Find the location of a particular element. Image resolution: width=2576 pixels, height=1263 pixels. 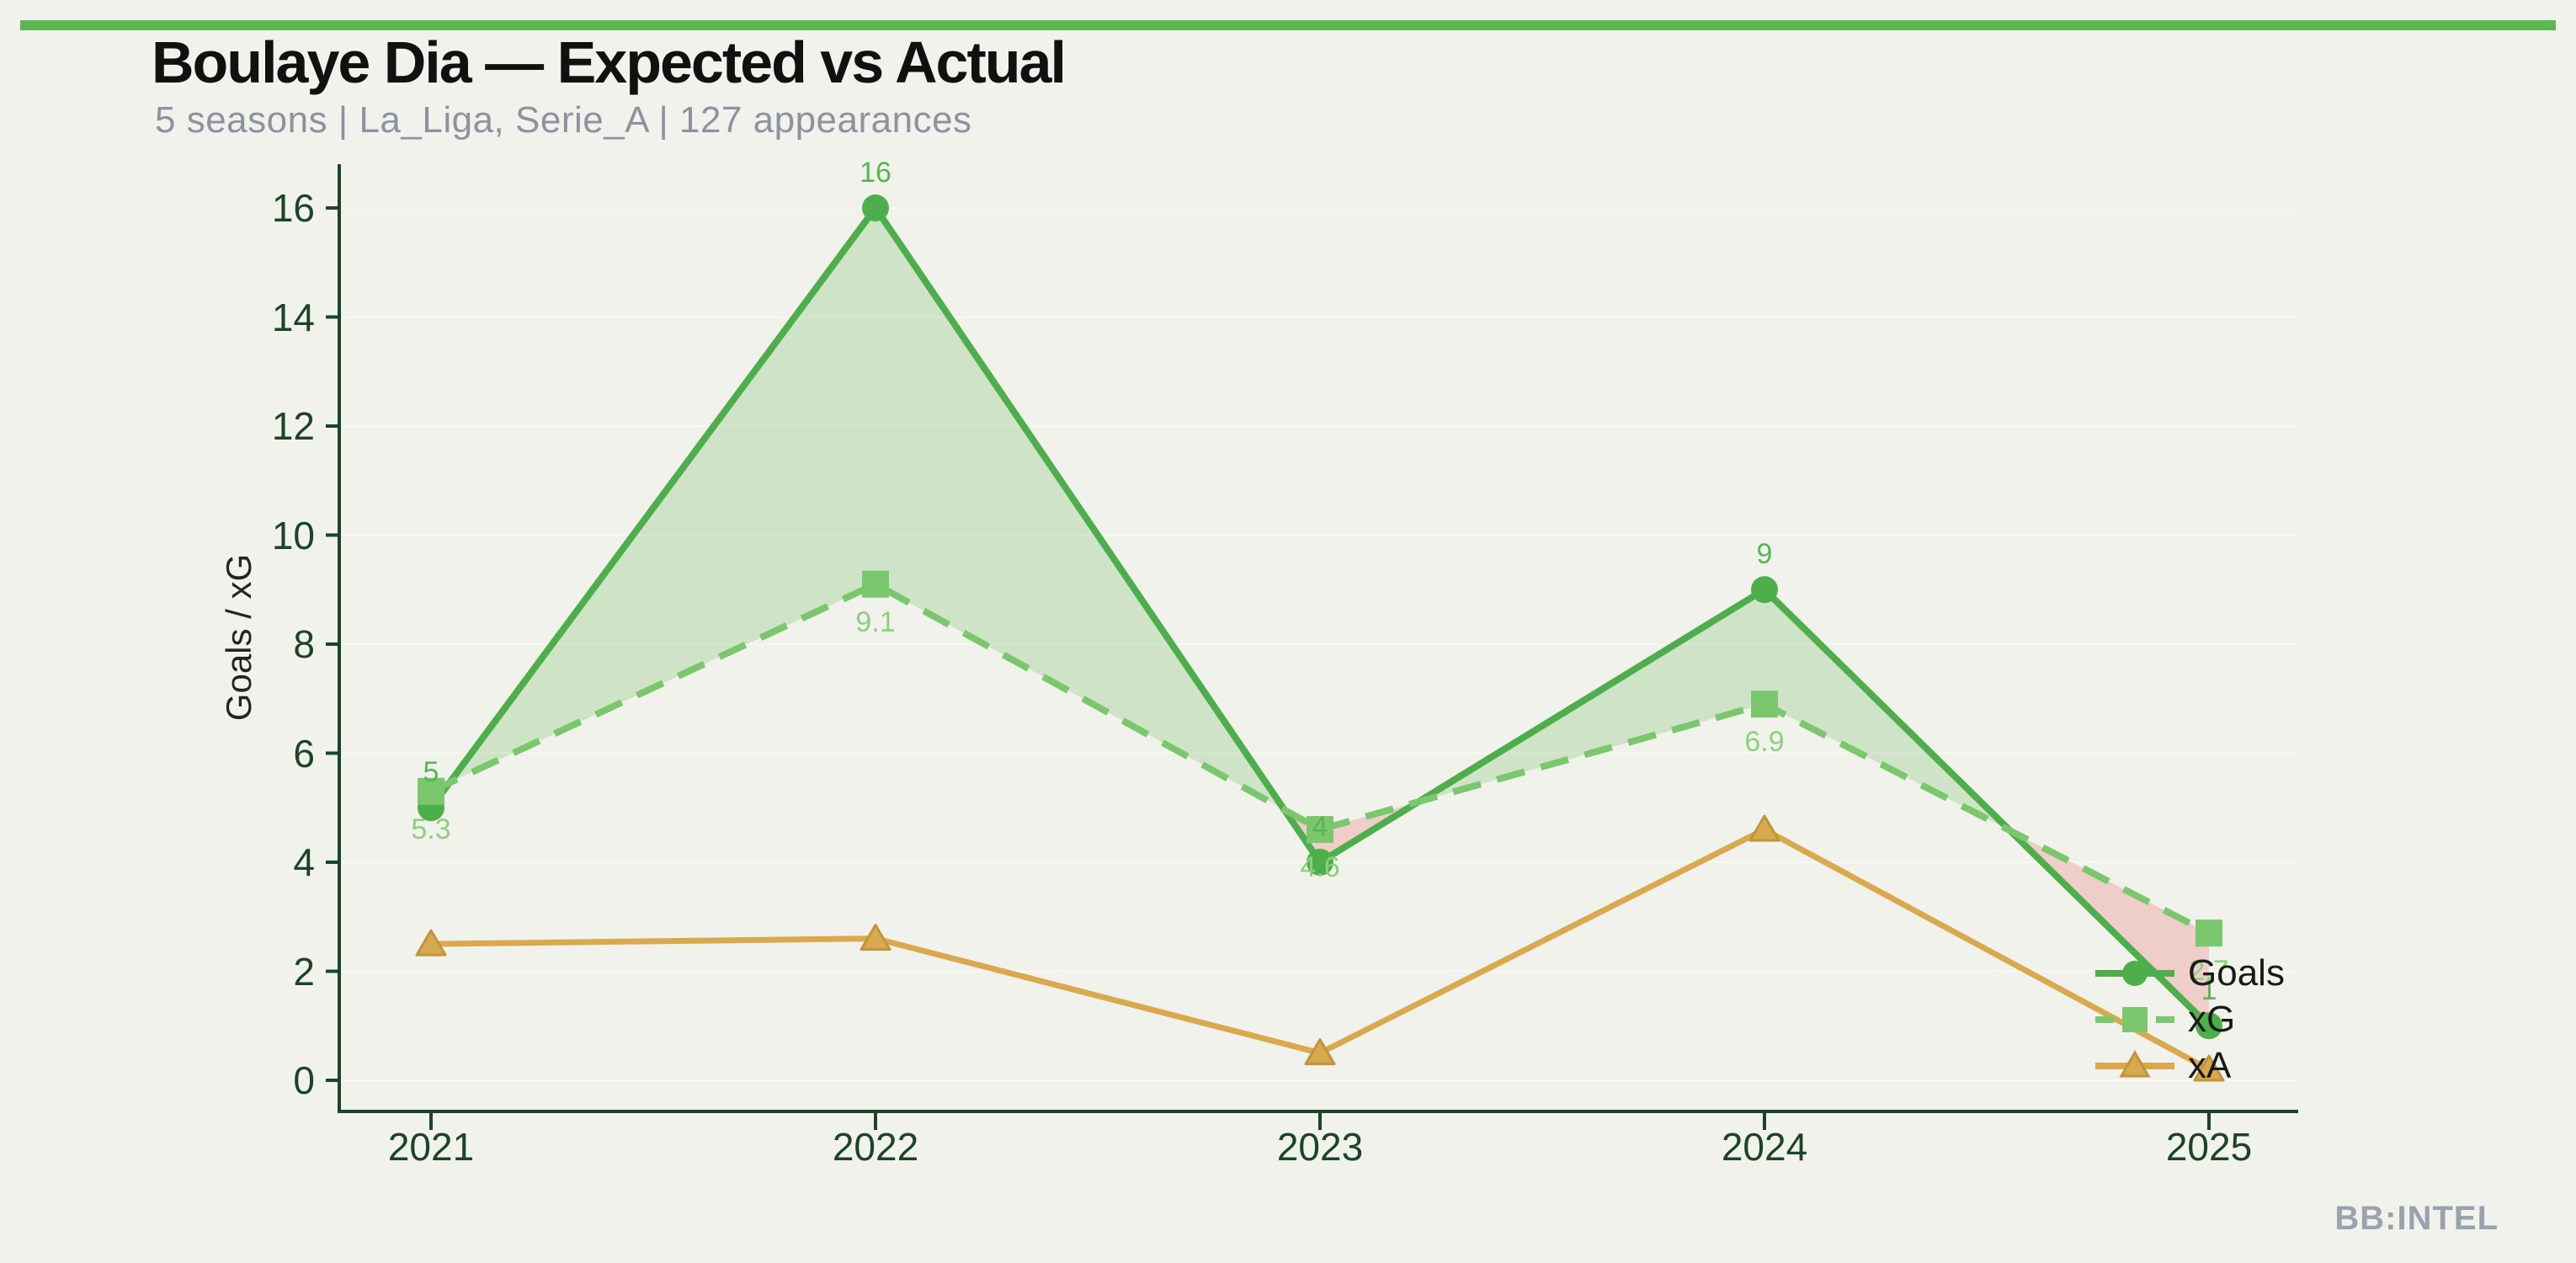

y-tick-label: 10 is located at coordinates (293, 535).